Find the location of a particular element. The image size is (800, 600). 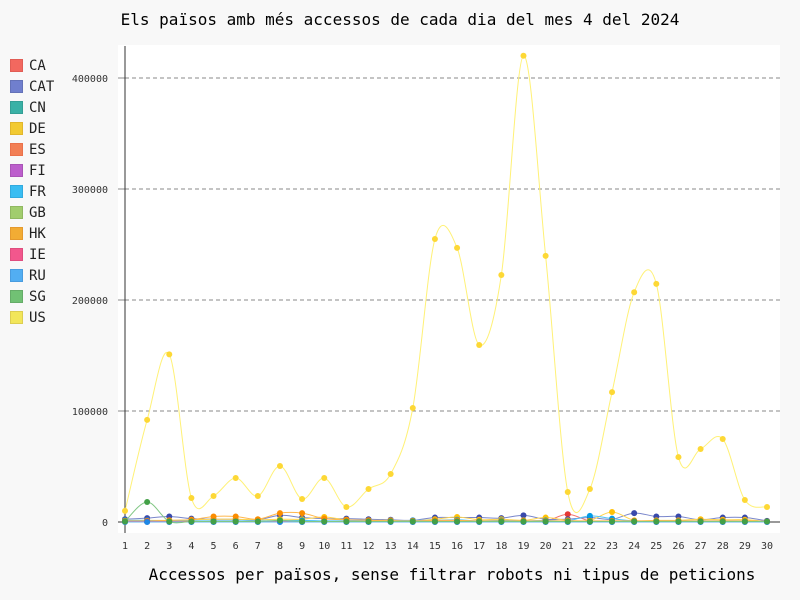

legend-item-HK: HK is located at coordinates (32, 233).